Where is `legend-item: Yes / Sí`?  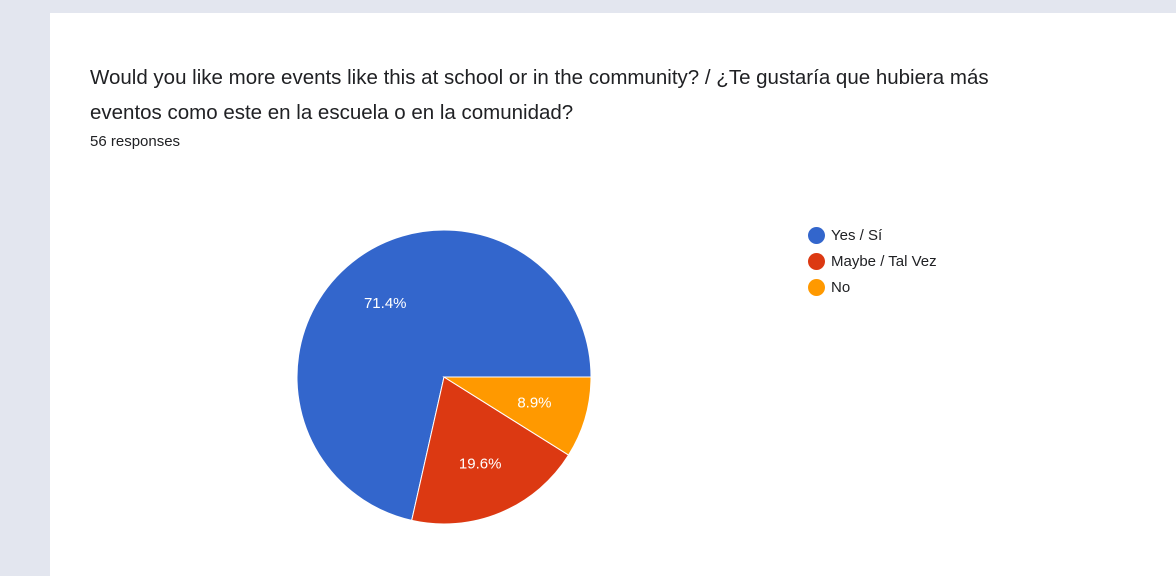
legend-item: Yes / Sí is located at coordinates (872, 235).